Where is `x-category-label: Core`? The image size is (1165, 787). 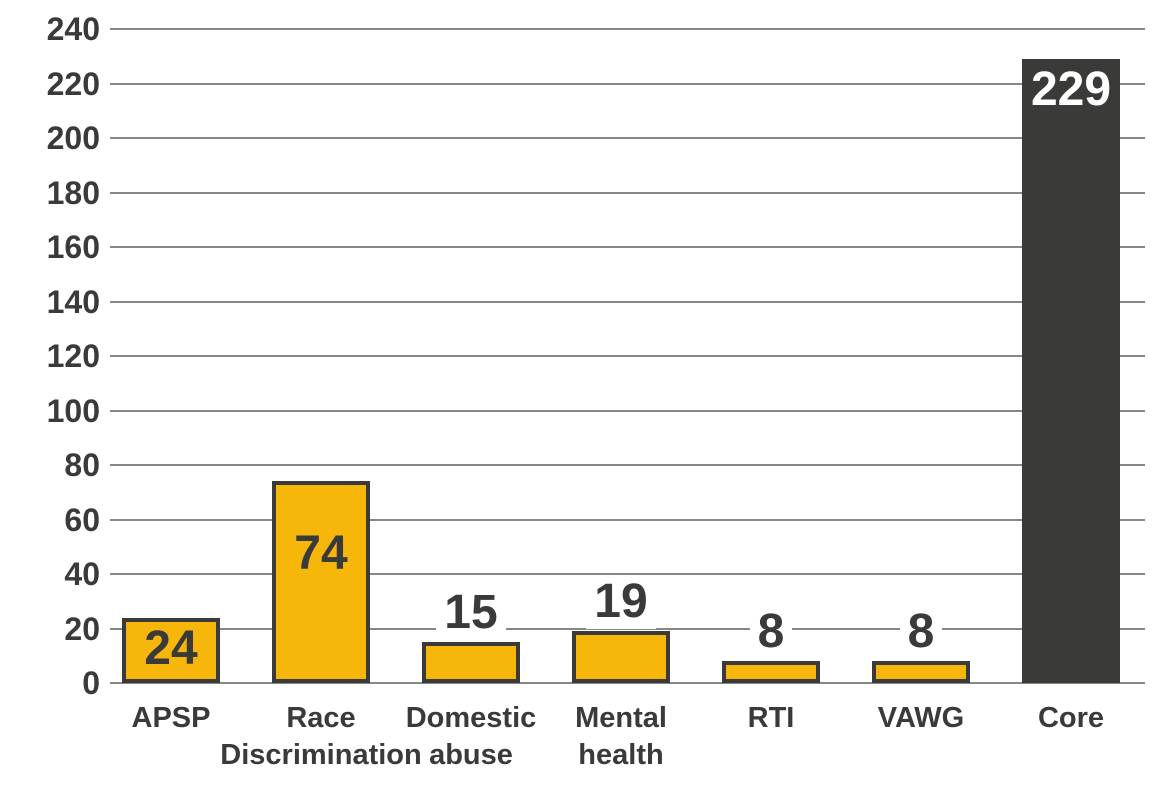
x-category-label: Core is located at coordinates (1071, 718).